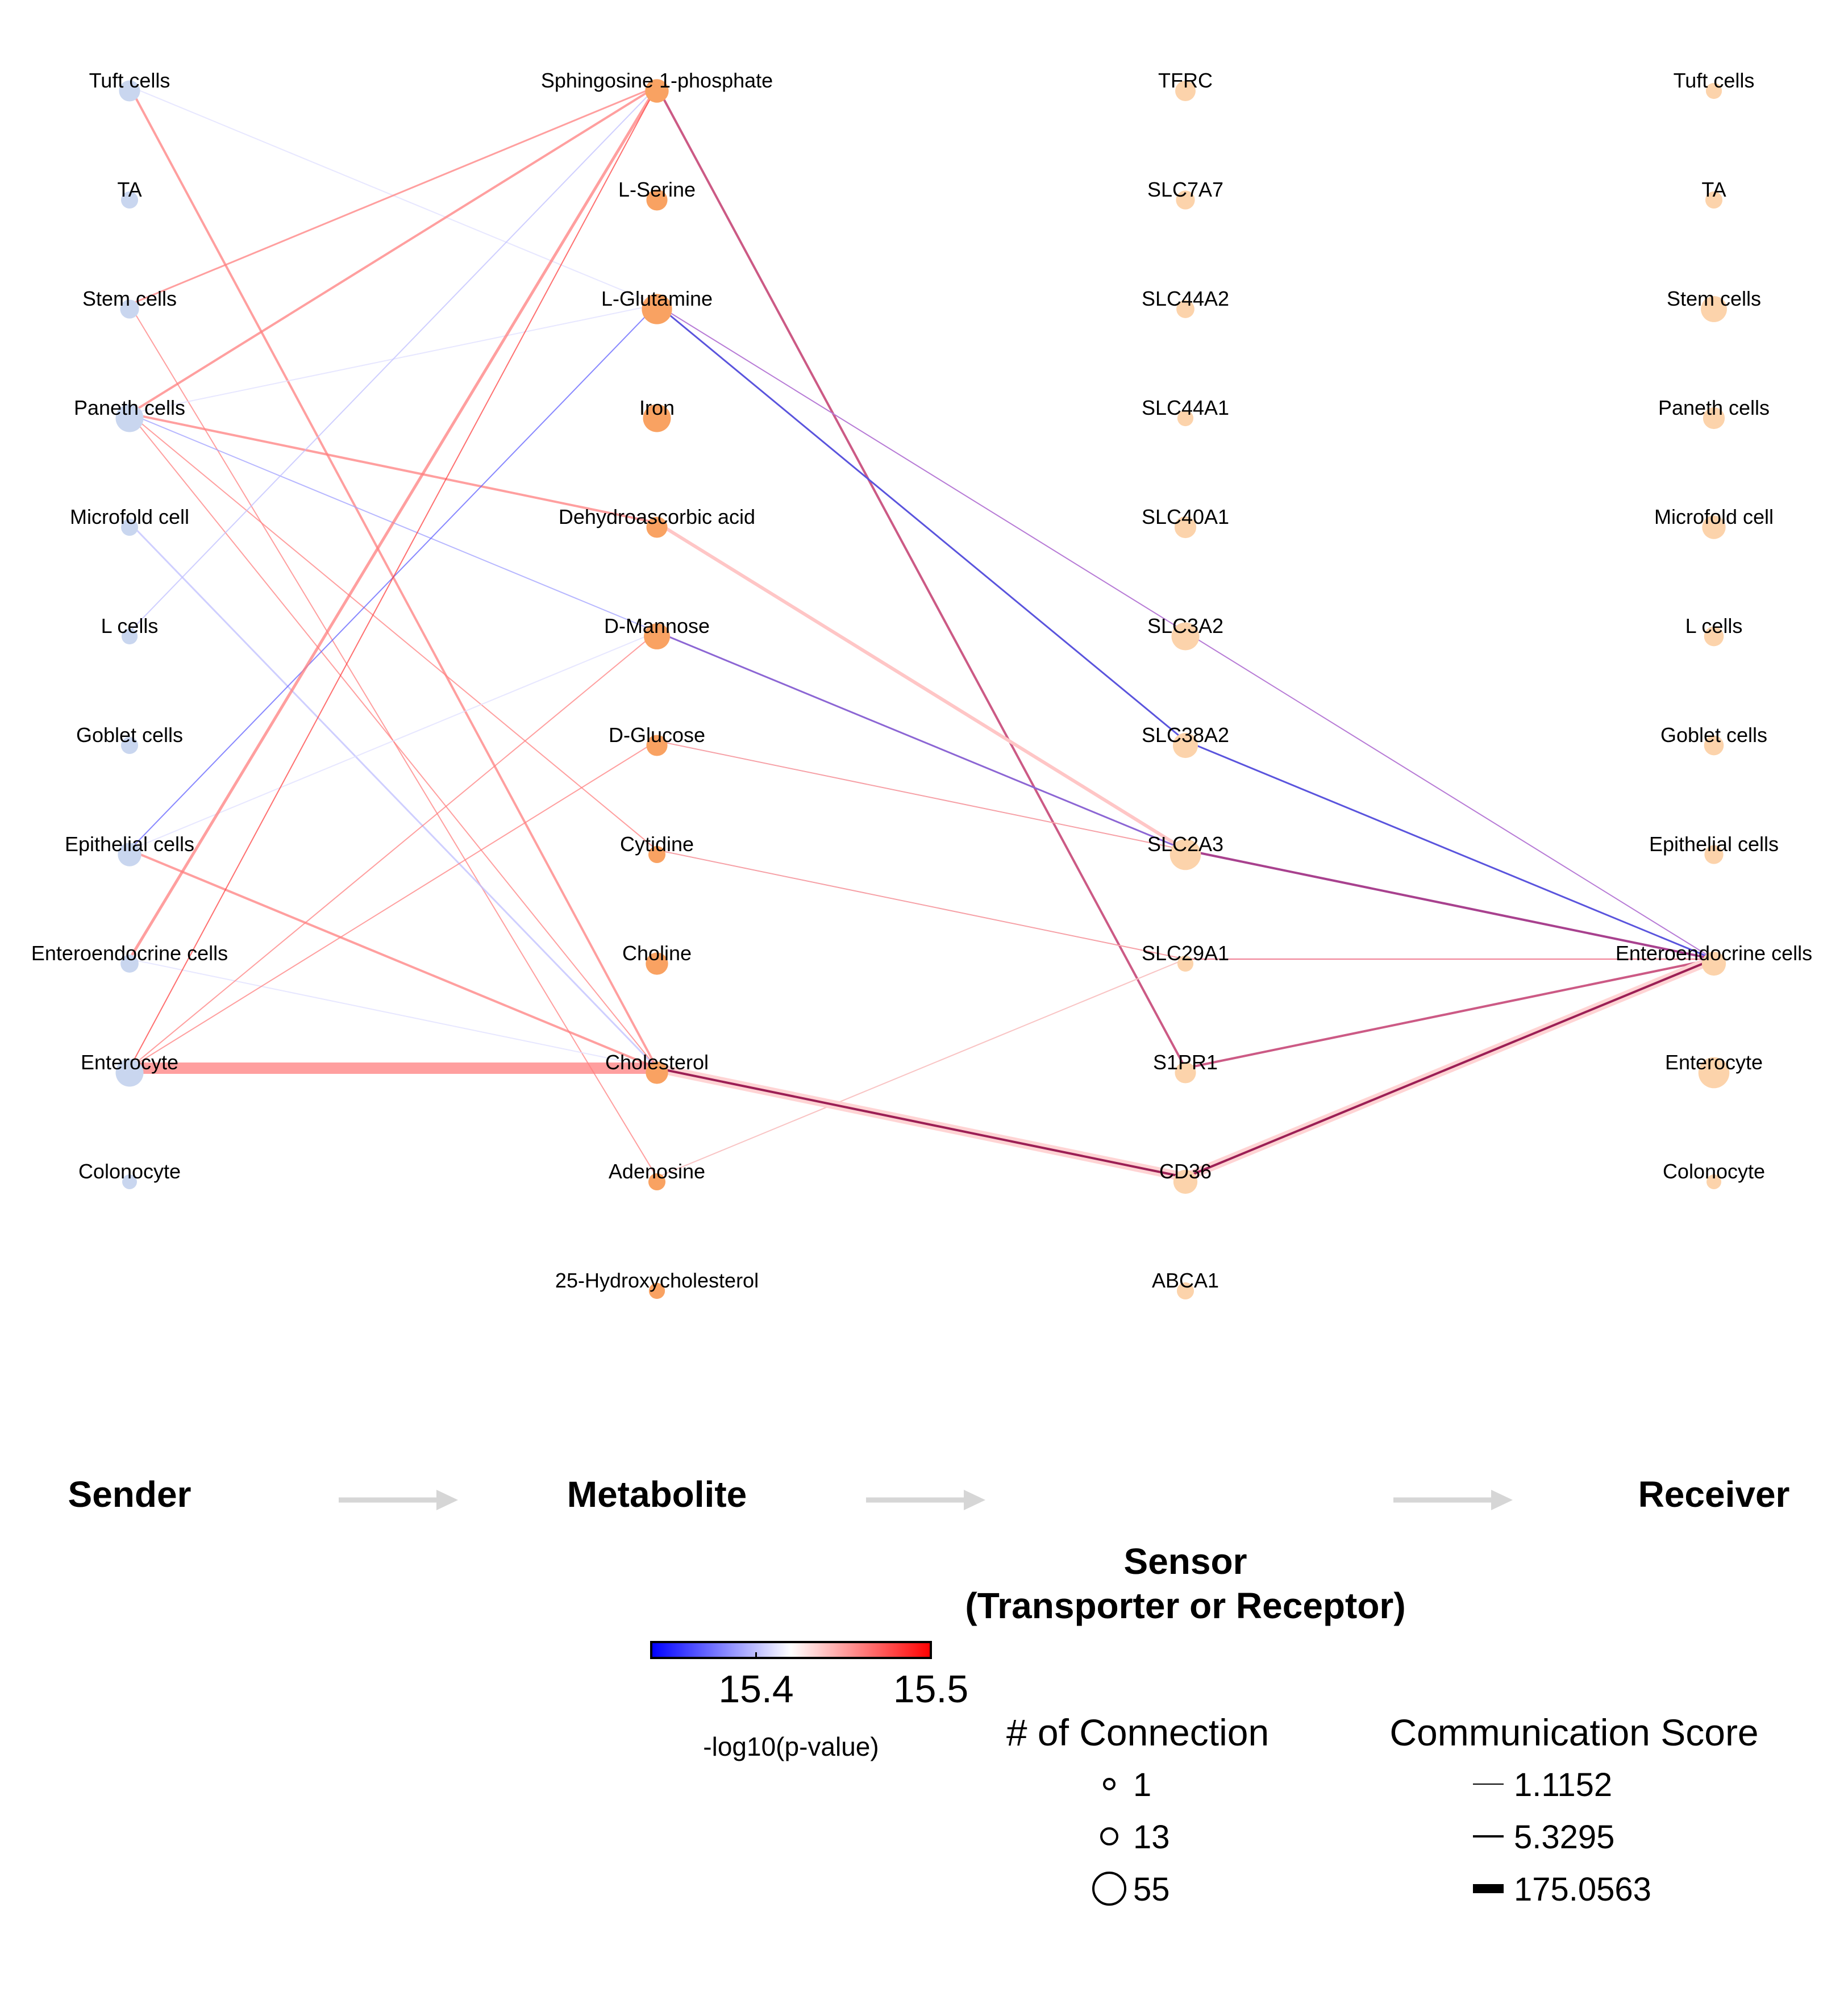 The width and height of the screenshot is (1848, 2000). I want to click on sender-label-goblet-cells: Goblet cells, so click(129, 735).